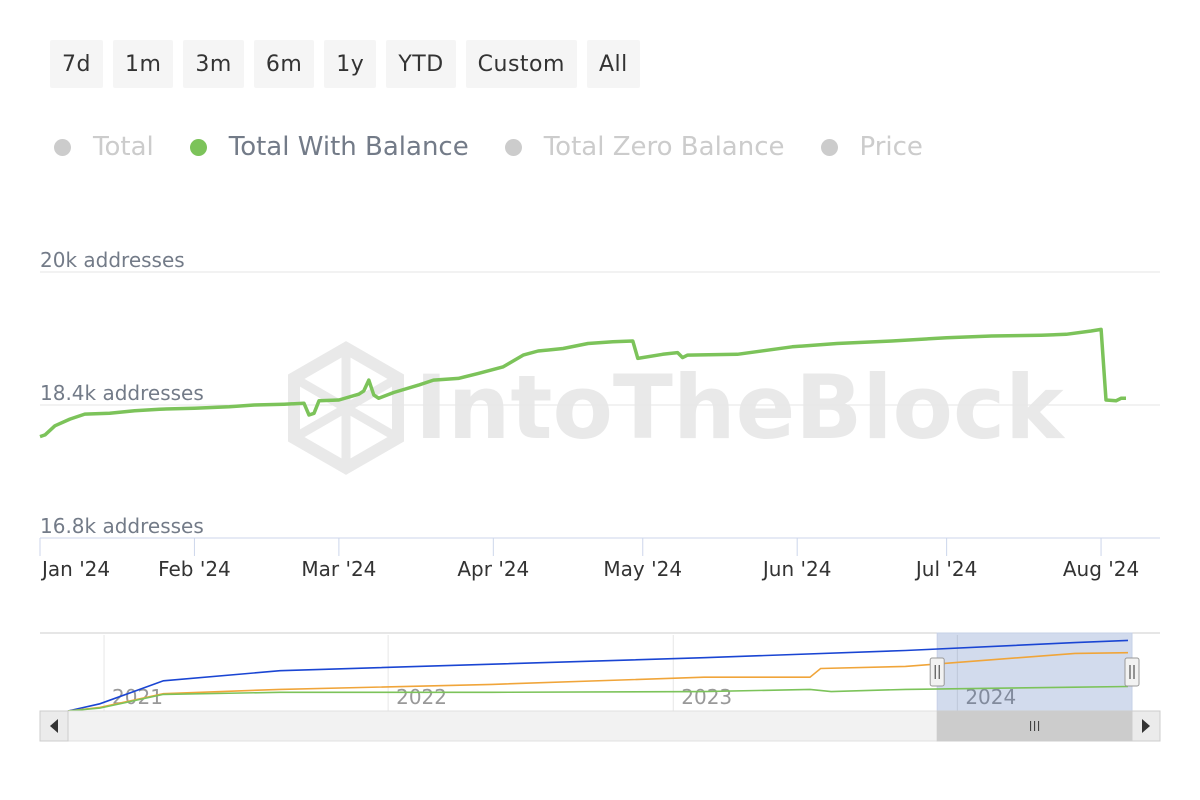 Image resolution: width=1200 pixels, height=800 pixels. Describe the element at coordinates (284, 64) in the screenshot. I see `range-button-6m: 6m` at that location.